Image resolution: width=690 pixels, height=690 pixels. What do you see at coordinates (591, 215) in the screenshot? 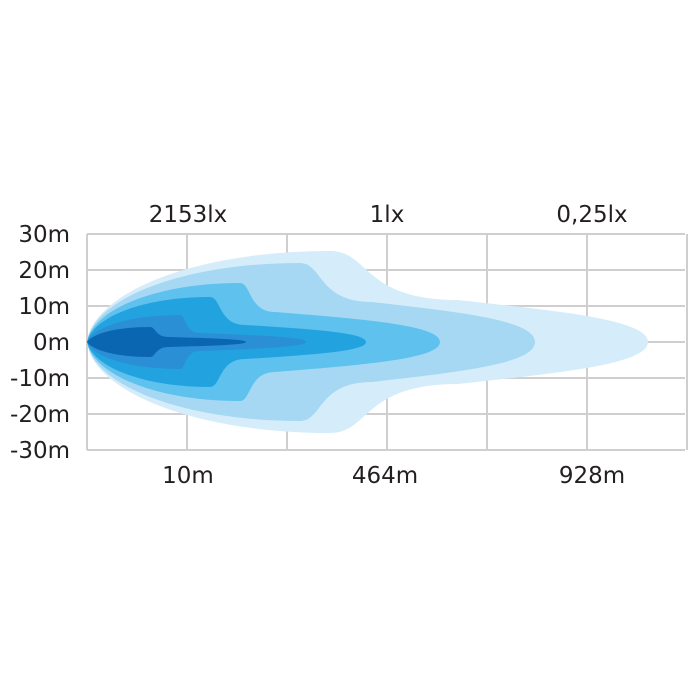
I see `lux-label: 0,25lx` at bounding box center [591, 215].